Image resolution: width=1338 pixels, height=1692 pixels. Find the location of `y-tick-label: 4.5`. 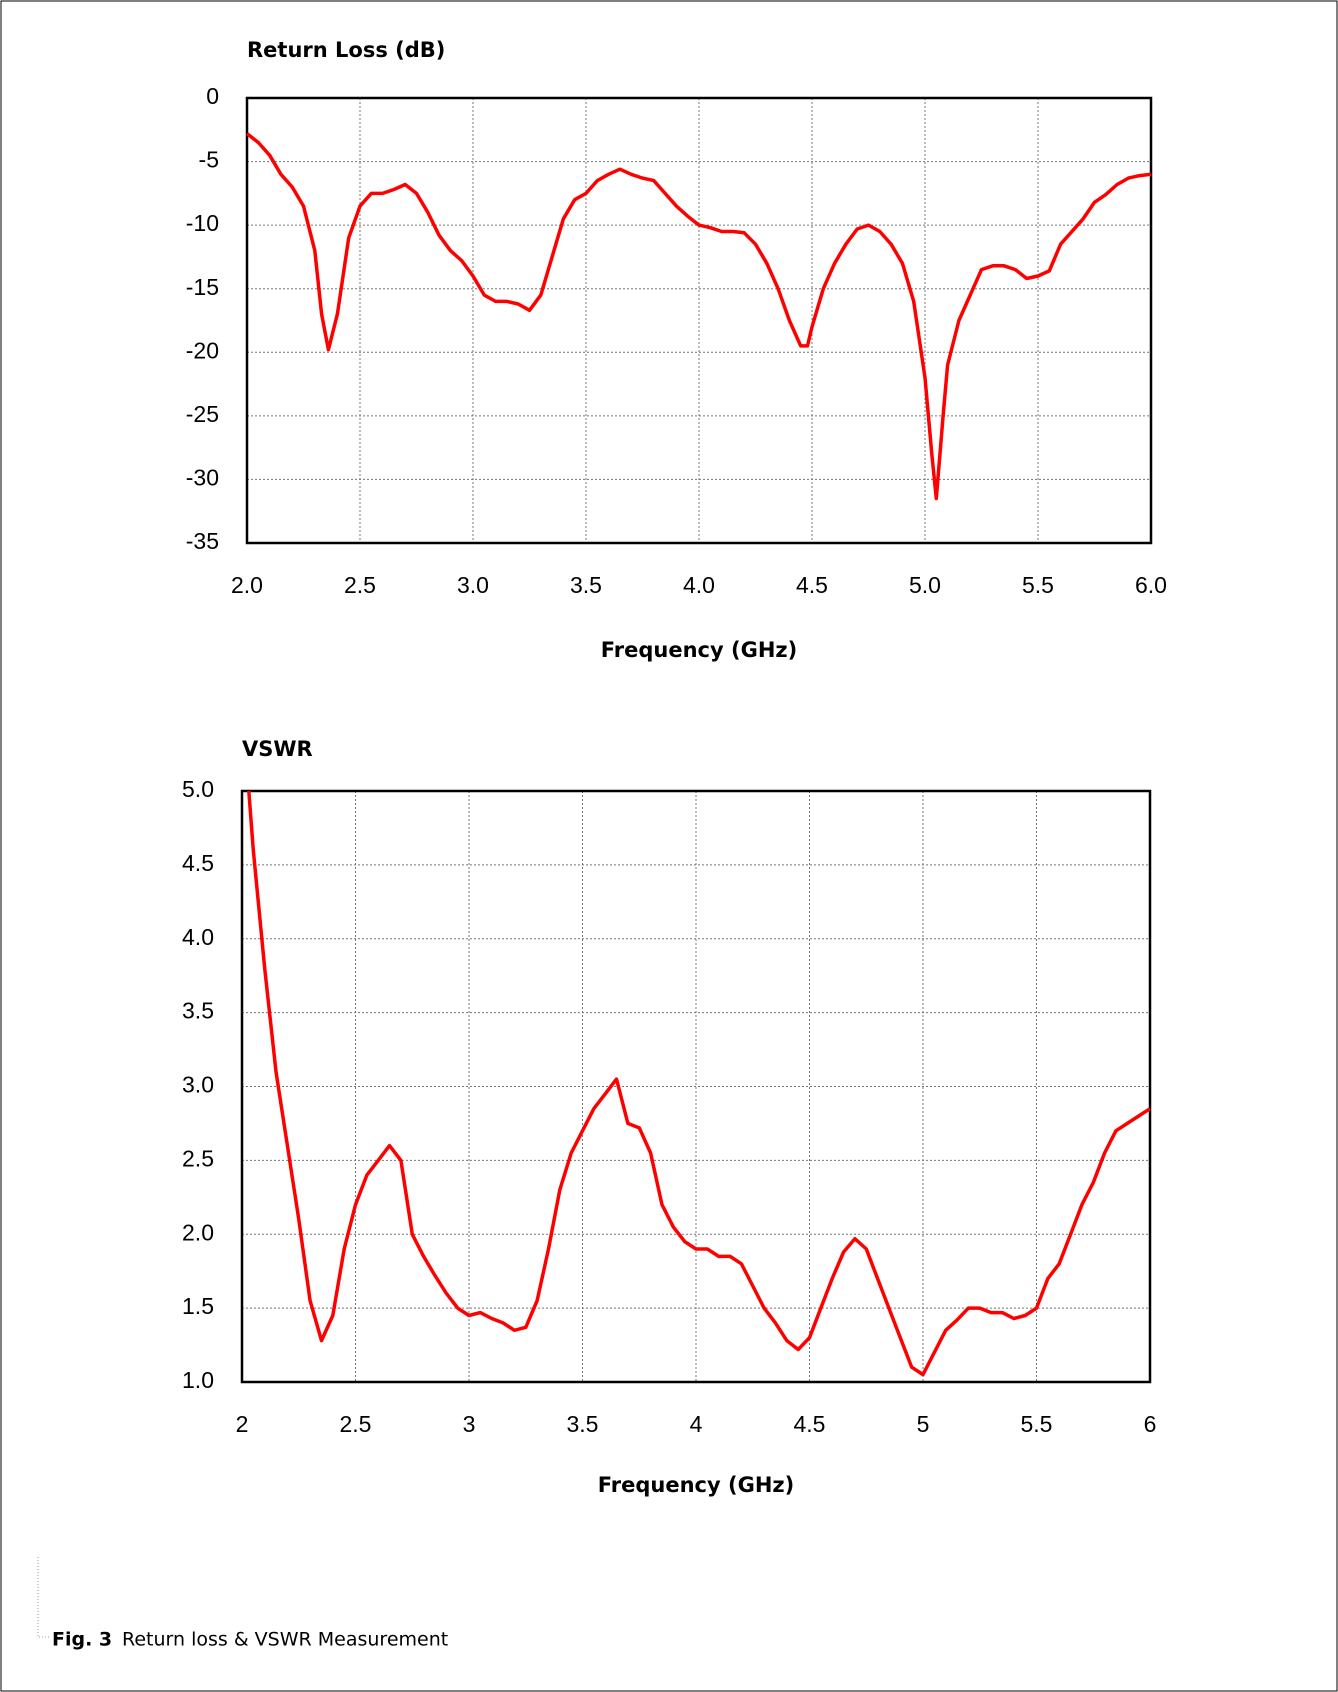

y-tick-label: 4.5 is located at coordinates (198, 863).